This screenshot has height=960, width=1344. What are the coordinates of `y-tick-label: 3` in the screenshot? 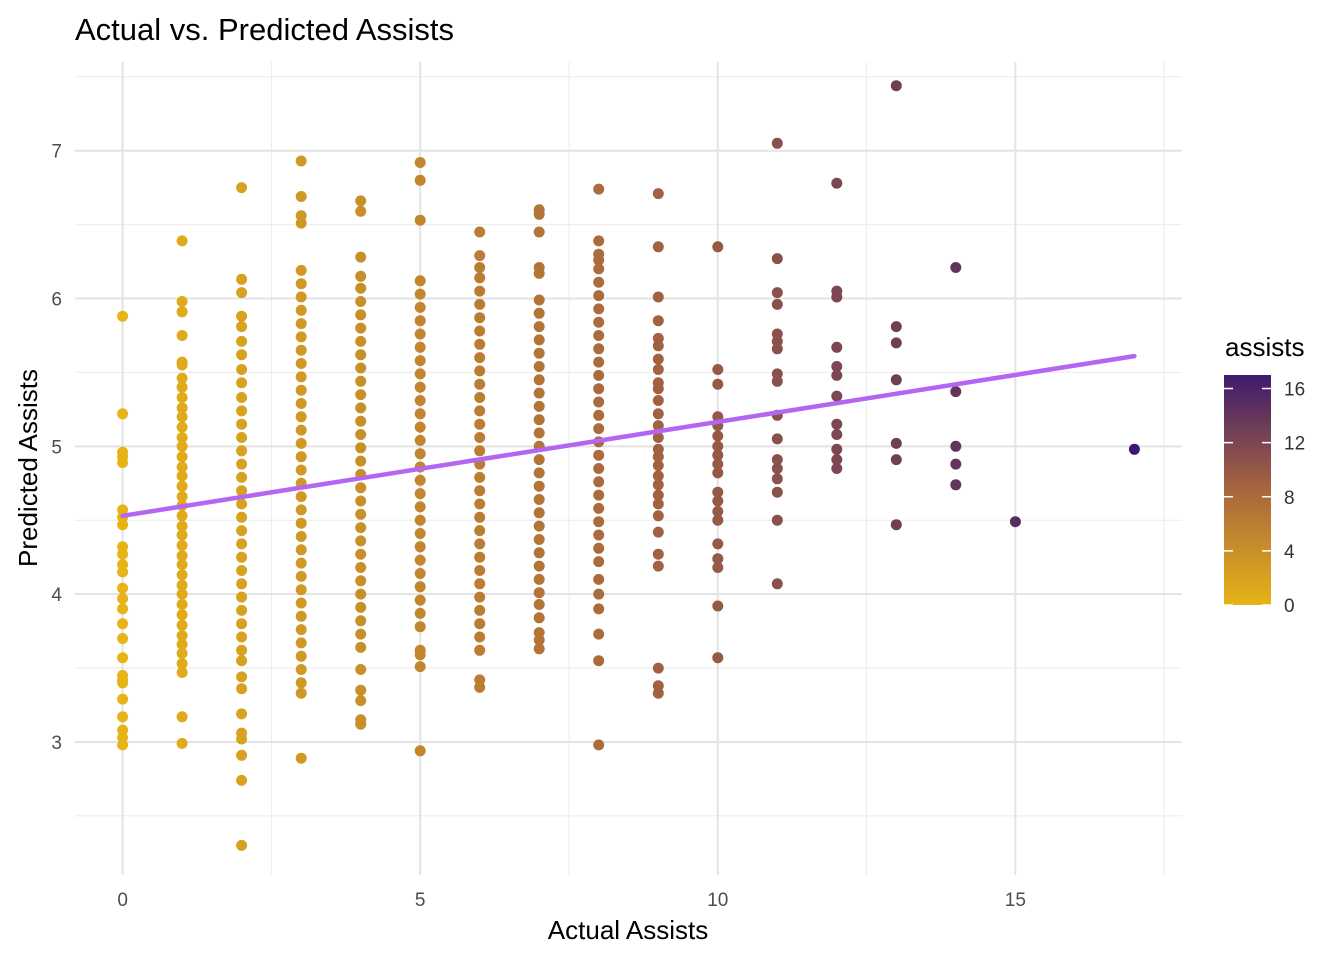 It's located at (56, 743).